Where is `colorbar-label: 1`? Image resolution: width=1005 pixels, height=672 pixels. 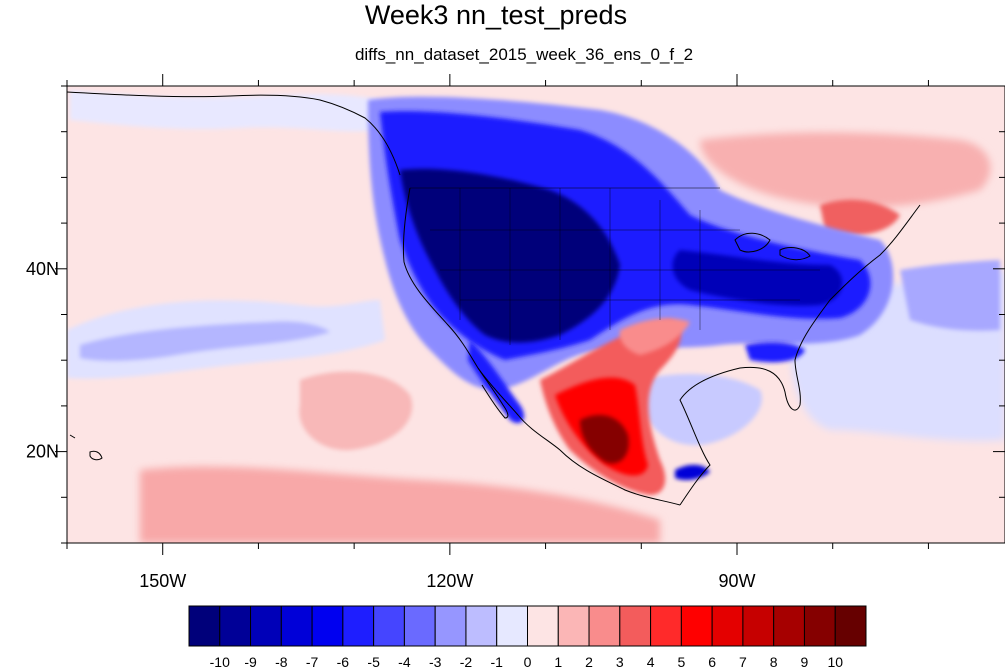 colorbar-label: 1 is located at coordinates (558, 662).